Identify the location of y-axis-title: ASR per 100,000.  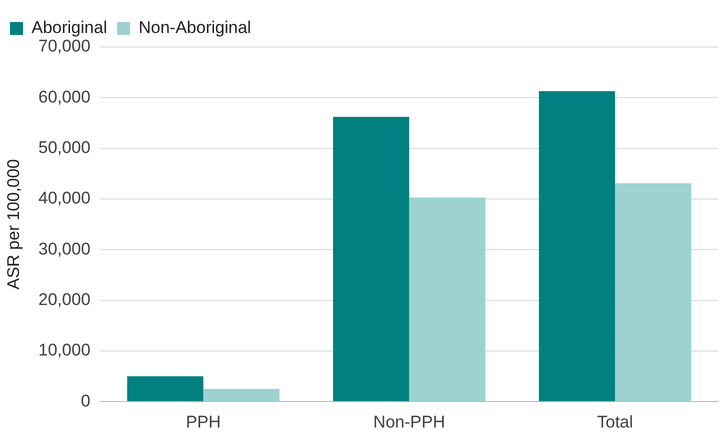
(13, 224).